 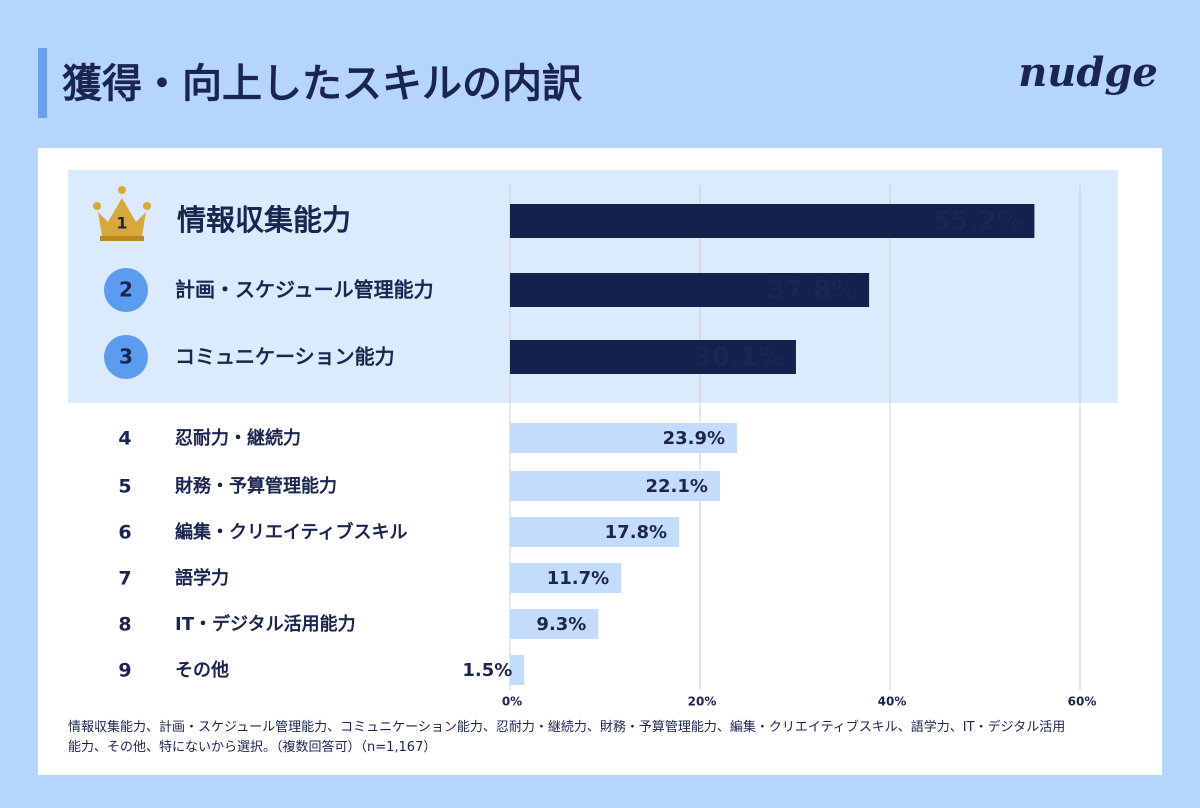 I want to click on x-tick-label: 0%, so click(x=512, y=702).